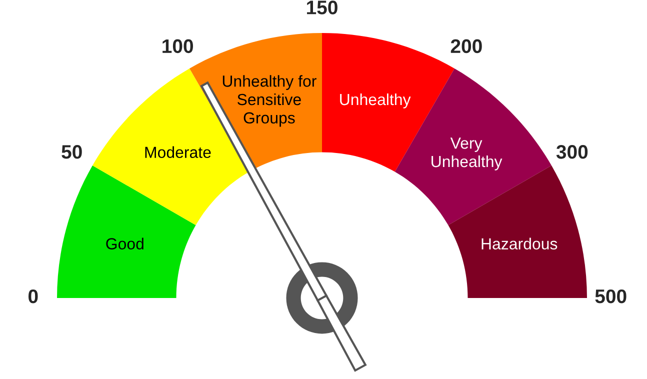 This screenshot has height=379, width=647. I want to click on text: 0, so click(33, 296).